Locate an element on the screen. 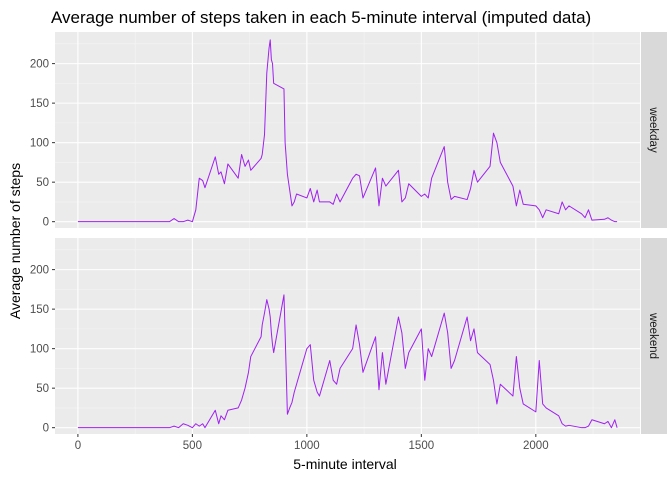 The height and width of the screenshot is (480, 672). x-axis: 0 500 1000 1500 2000 is located at coordinates (312, 443).